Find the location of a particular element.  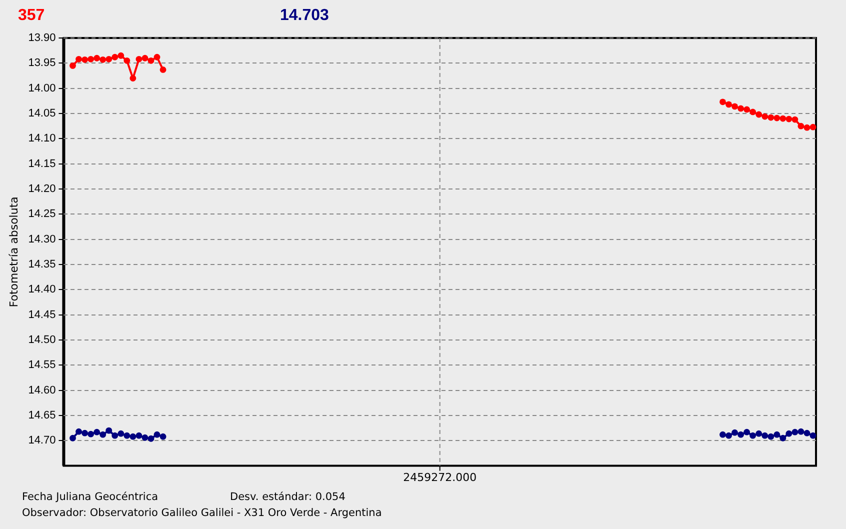

y-tick-label: 14.20 is located at coordinates (42, 189).